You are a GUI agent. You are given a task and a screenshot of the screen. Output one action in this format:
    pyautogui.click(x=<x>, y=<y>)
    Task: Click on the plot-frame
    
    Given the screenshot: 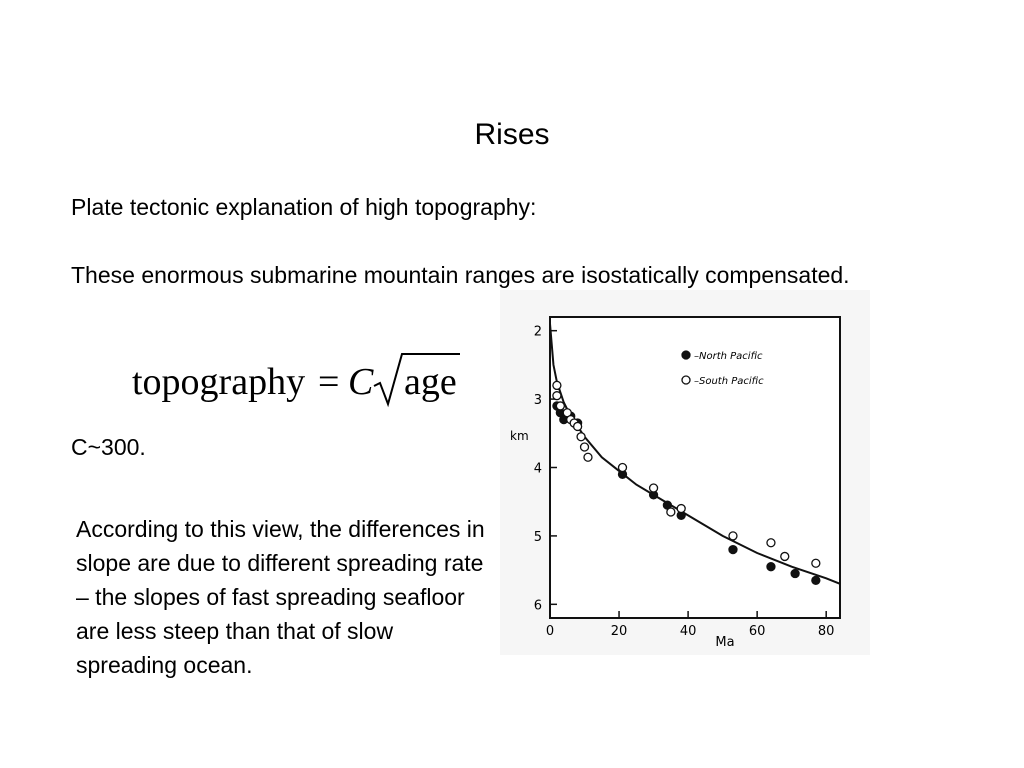 What is the action you would take?
    pyautogui.click(x=695, y=467)
    